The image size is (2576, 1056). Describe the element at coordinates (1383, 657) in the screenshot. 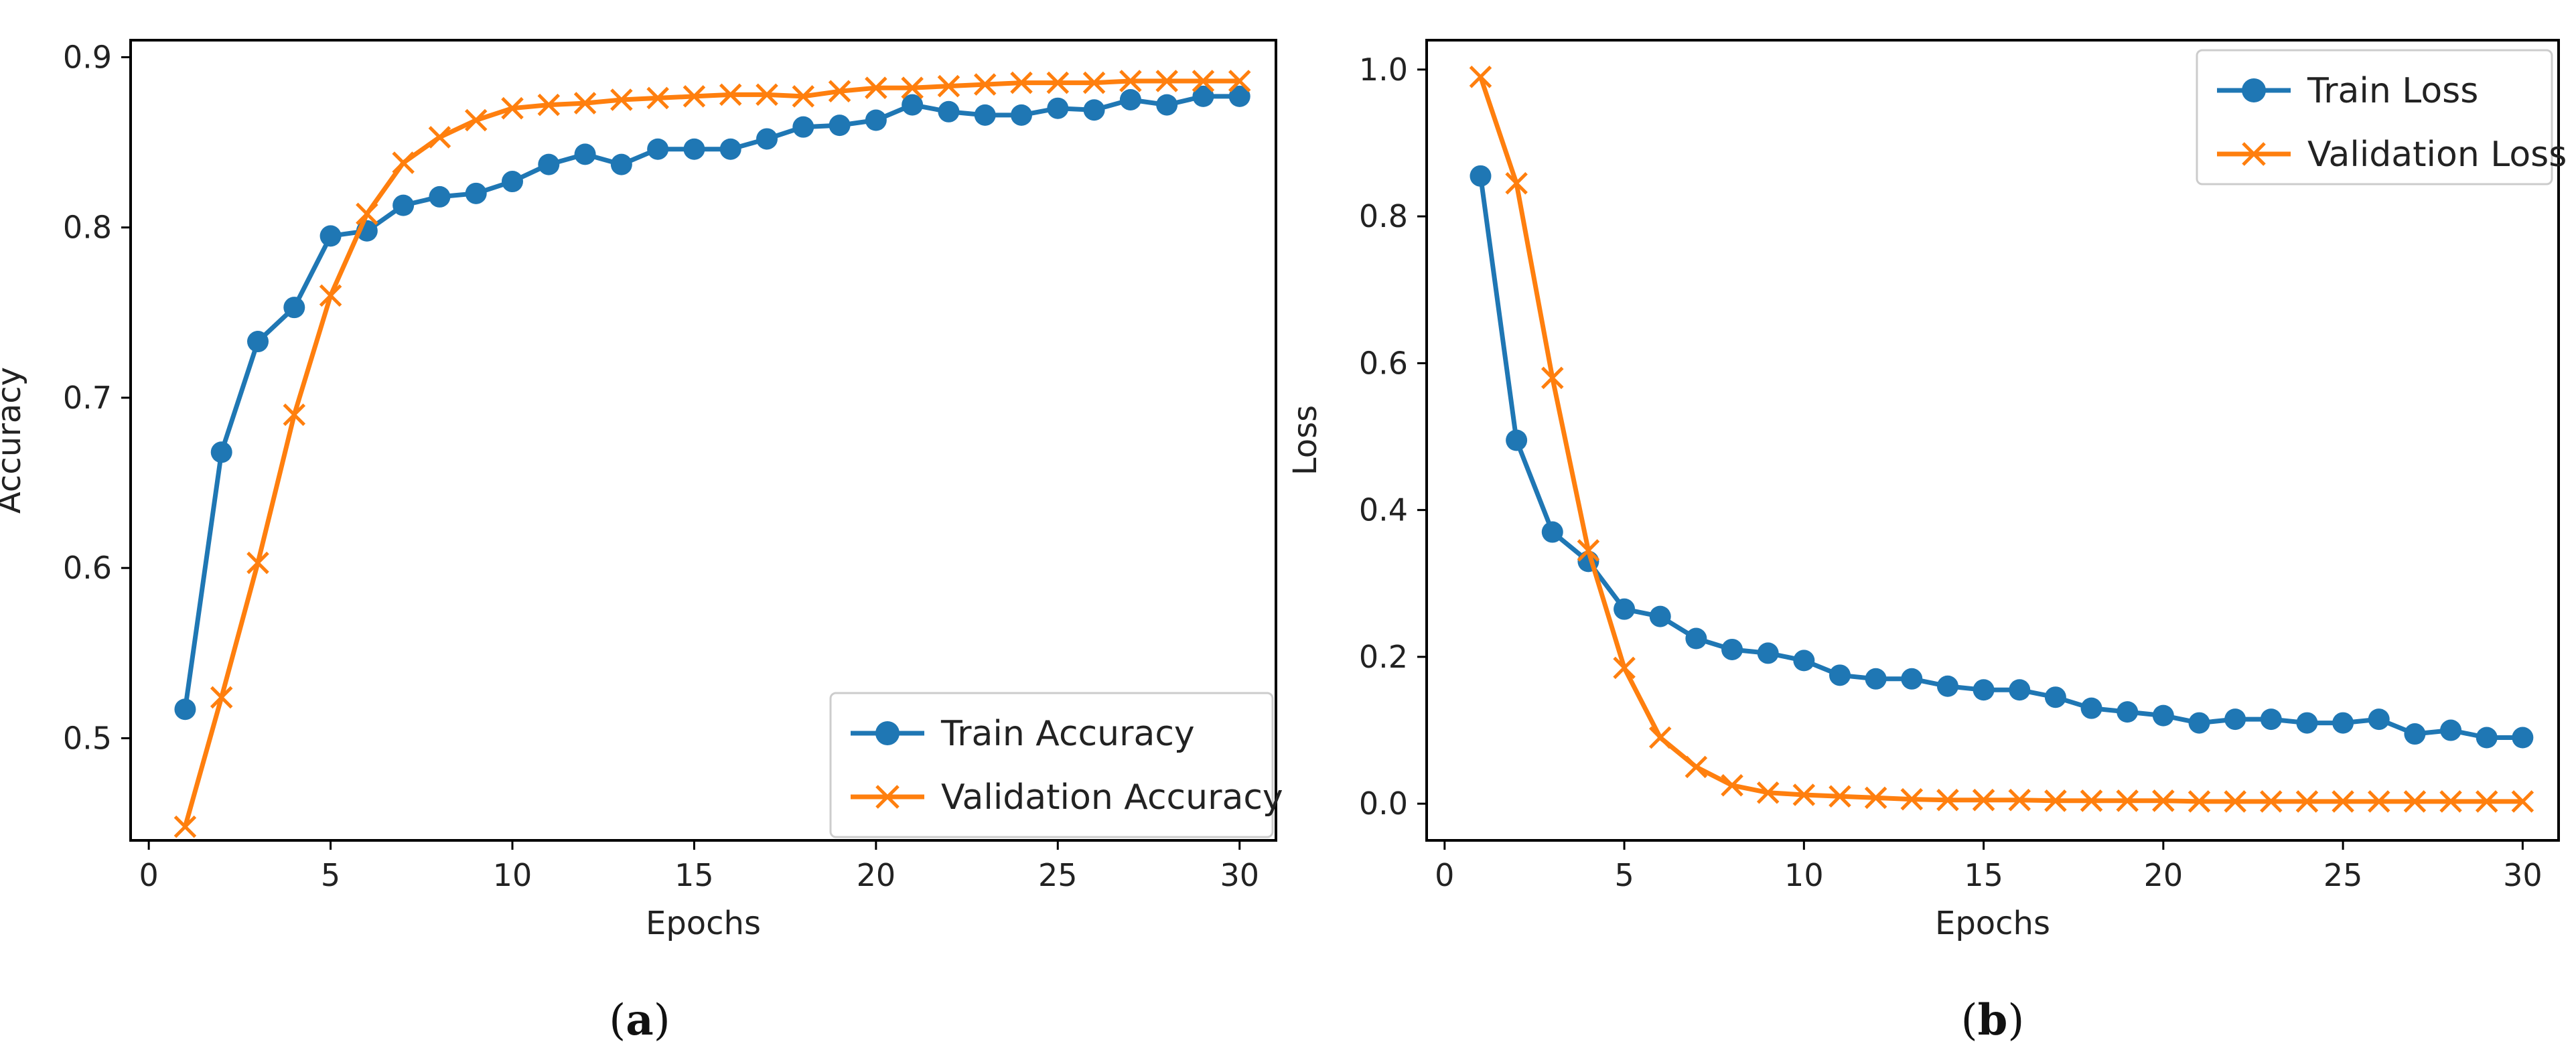

I see `y-tick-label: 0.2` at that location.